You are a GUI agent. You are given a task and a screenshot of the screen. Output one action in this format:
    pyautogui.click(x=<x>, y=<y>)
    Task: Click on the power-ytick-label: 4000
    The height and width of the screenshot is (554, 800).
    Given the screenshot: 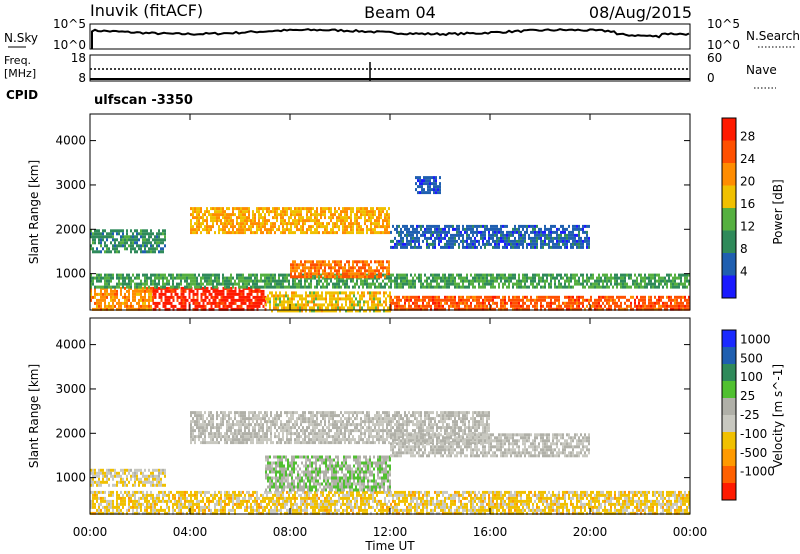 What is the action you would take?
    pyautogui.click(x=70, y=141)
    